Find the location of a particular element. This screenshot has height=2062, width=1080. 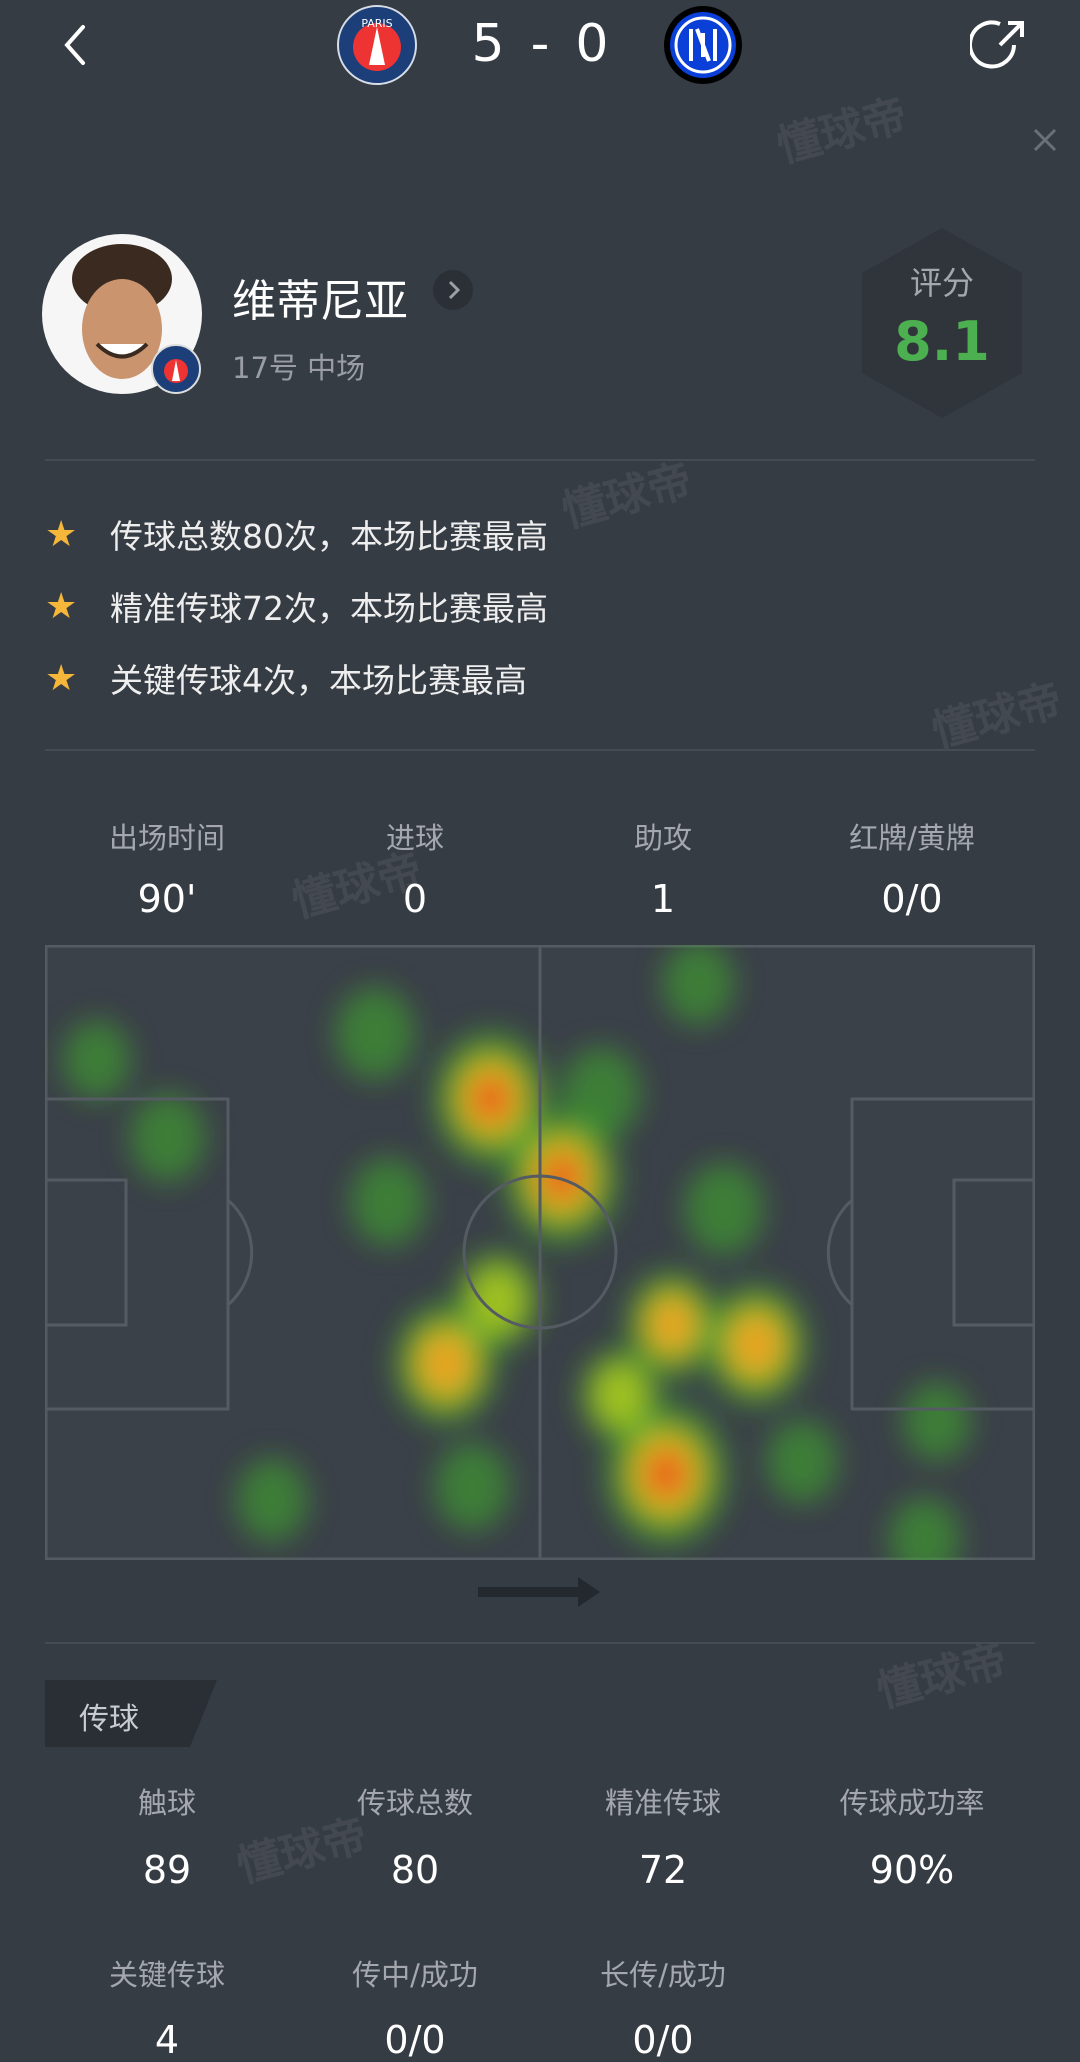

stat-label: 传球总数 is located at coordinates (415, 1803).